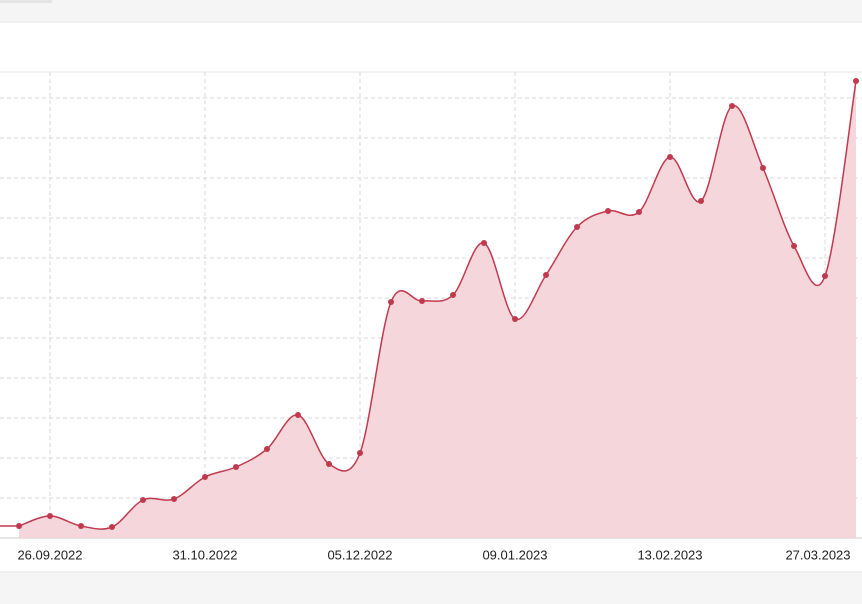 Image resolution: width=862 pixels, height=604 pixels. I want to click on tab, so click(26, 1).